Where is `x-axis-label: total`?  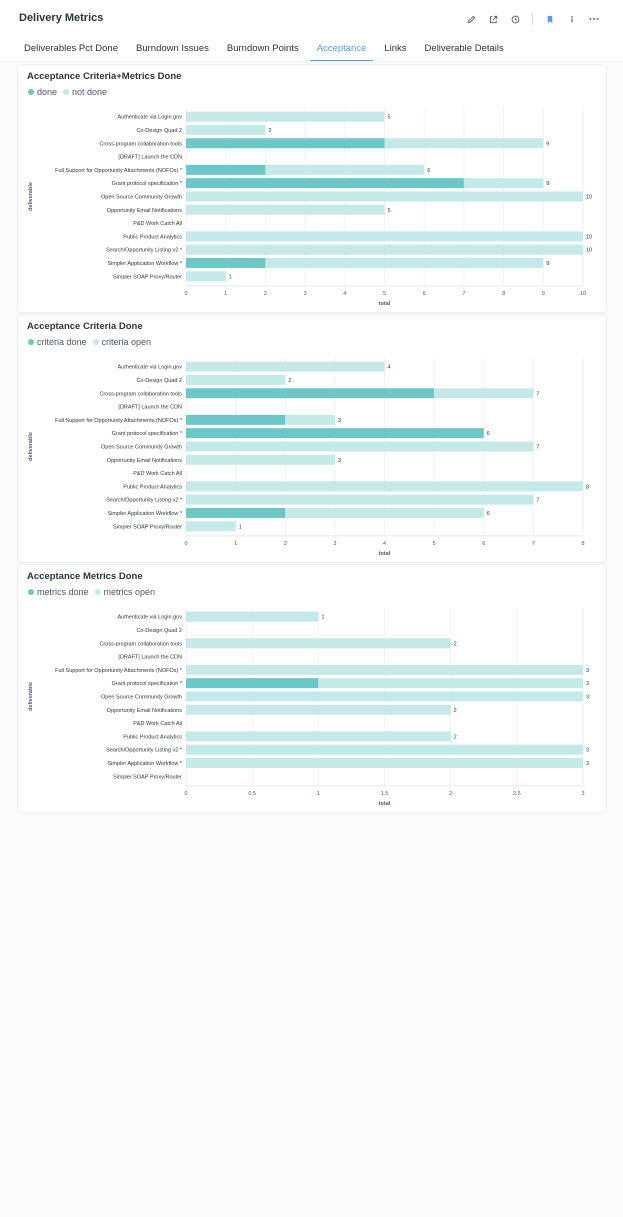 x-axis-label: total is located at coordinates (385, 554).